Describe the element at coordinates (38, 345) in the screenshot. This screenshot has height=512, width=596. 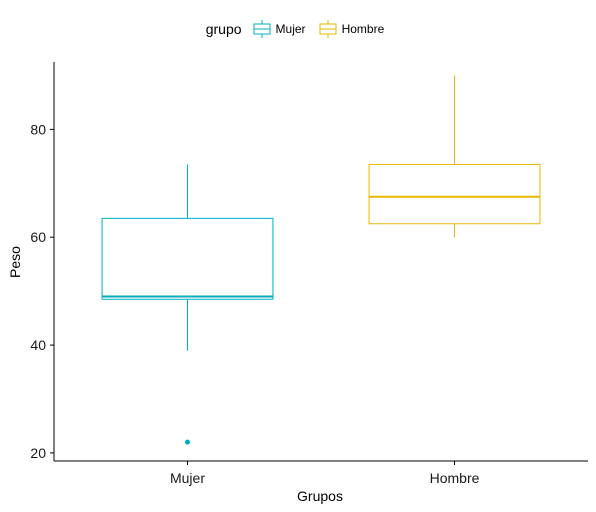
I see `y-tick-label: 40` at that location.